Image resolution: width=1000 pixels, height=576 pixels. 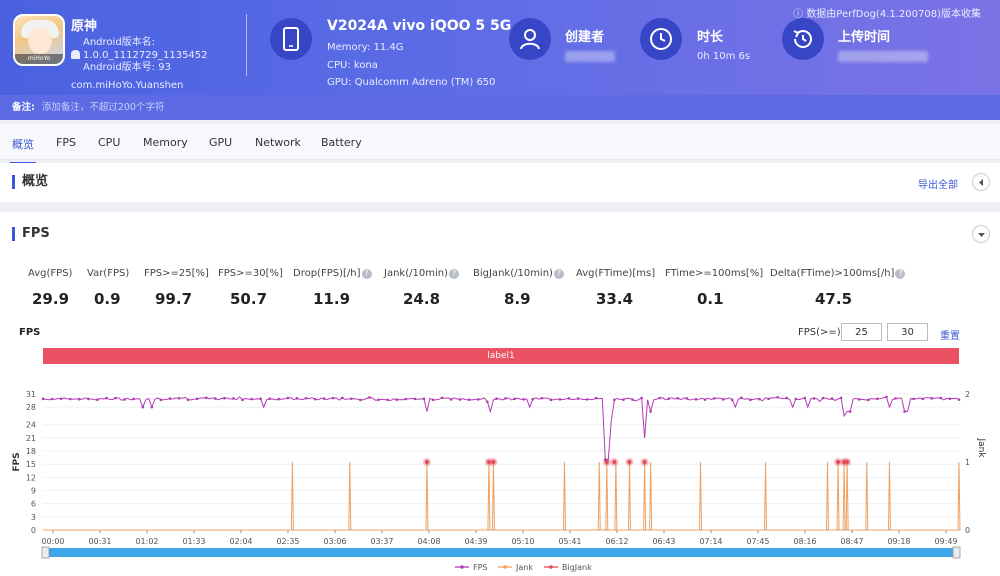 What do you see at coordinates (950, 336) in the screenshot?
I see `reset-button: 重置` at bounding box center [950, 336].